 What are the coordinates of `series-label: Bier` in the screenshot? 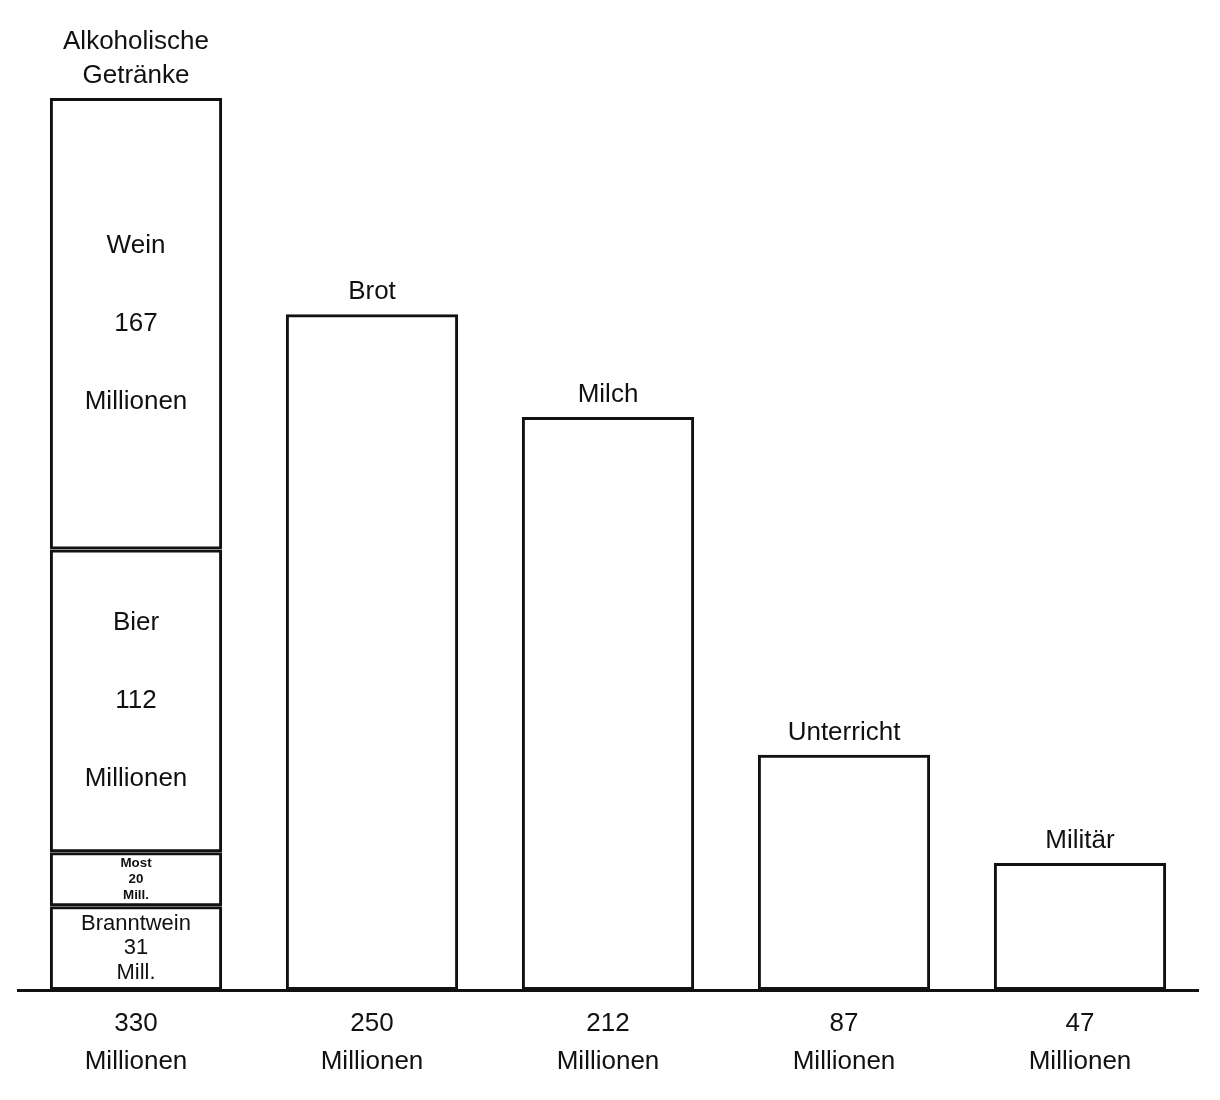 It's located at (136, 620).